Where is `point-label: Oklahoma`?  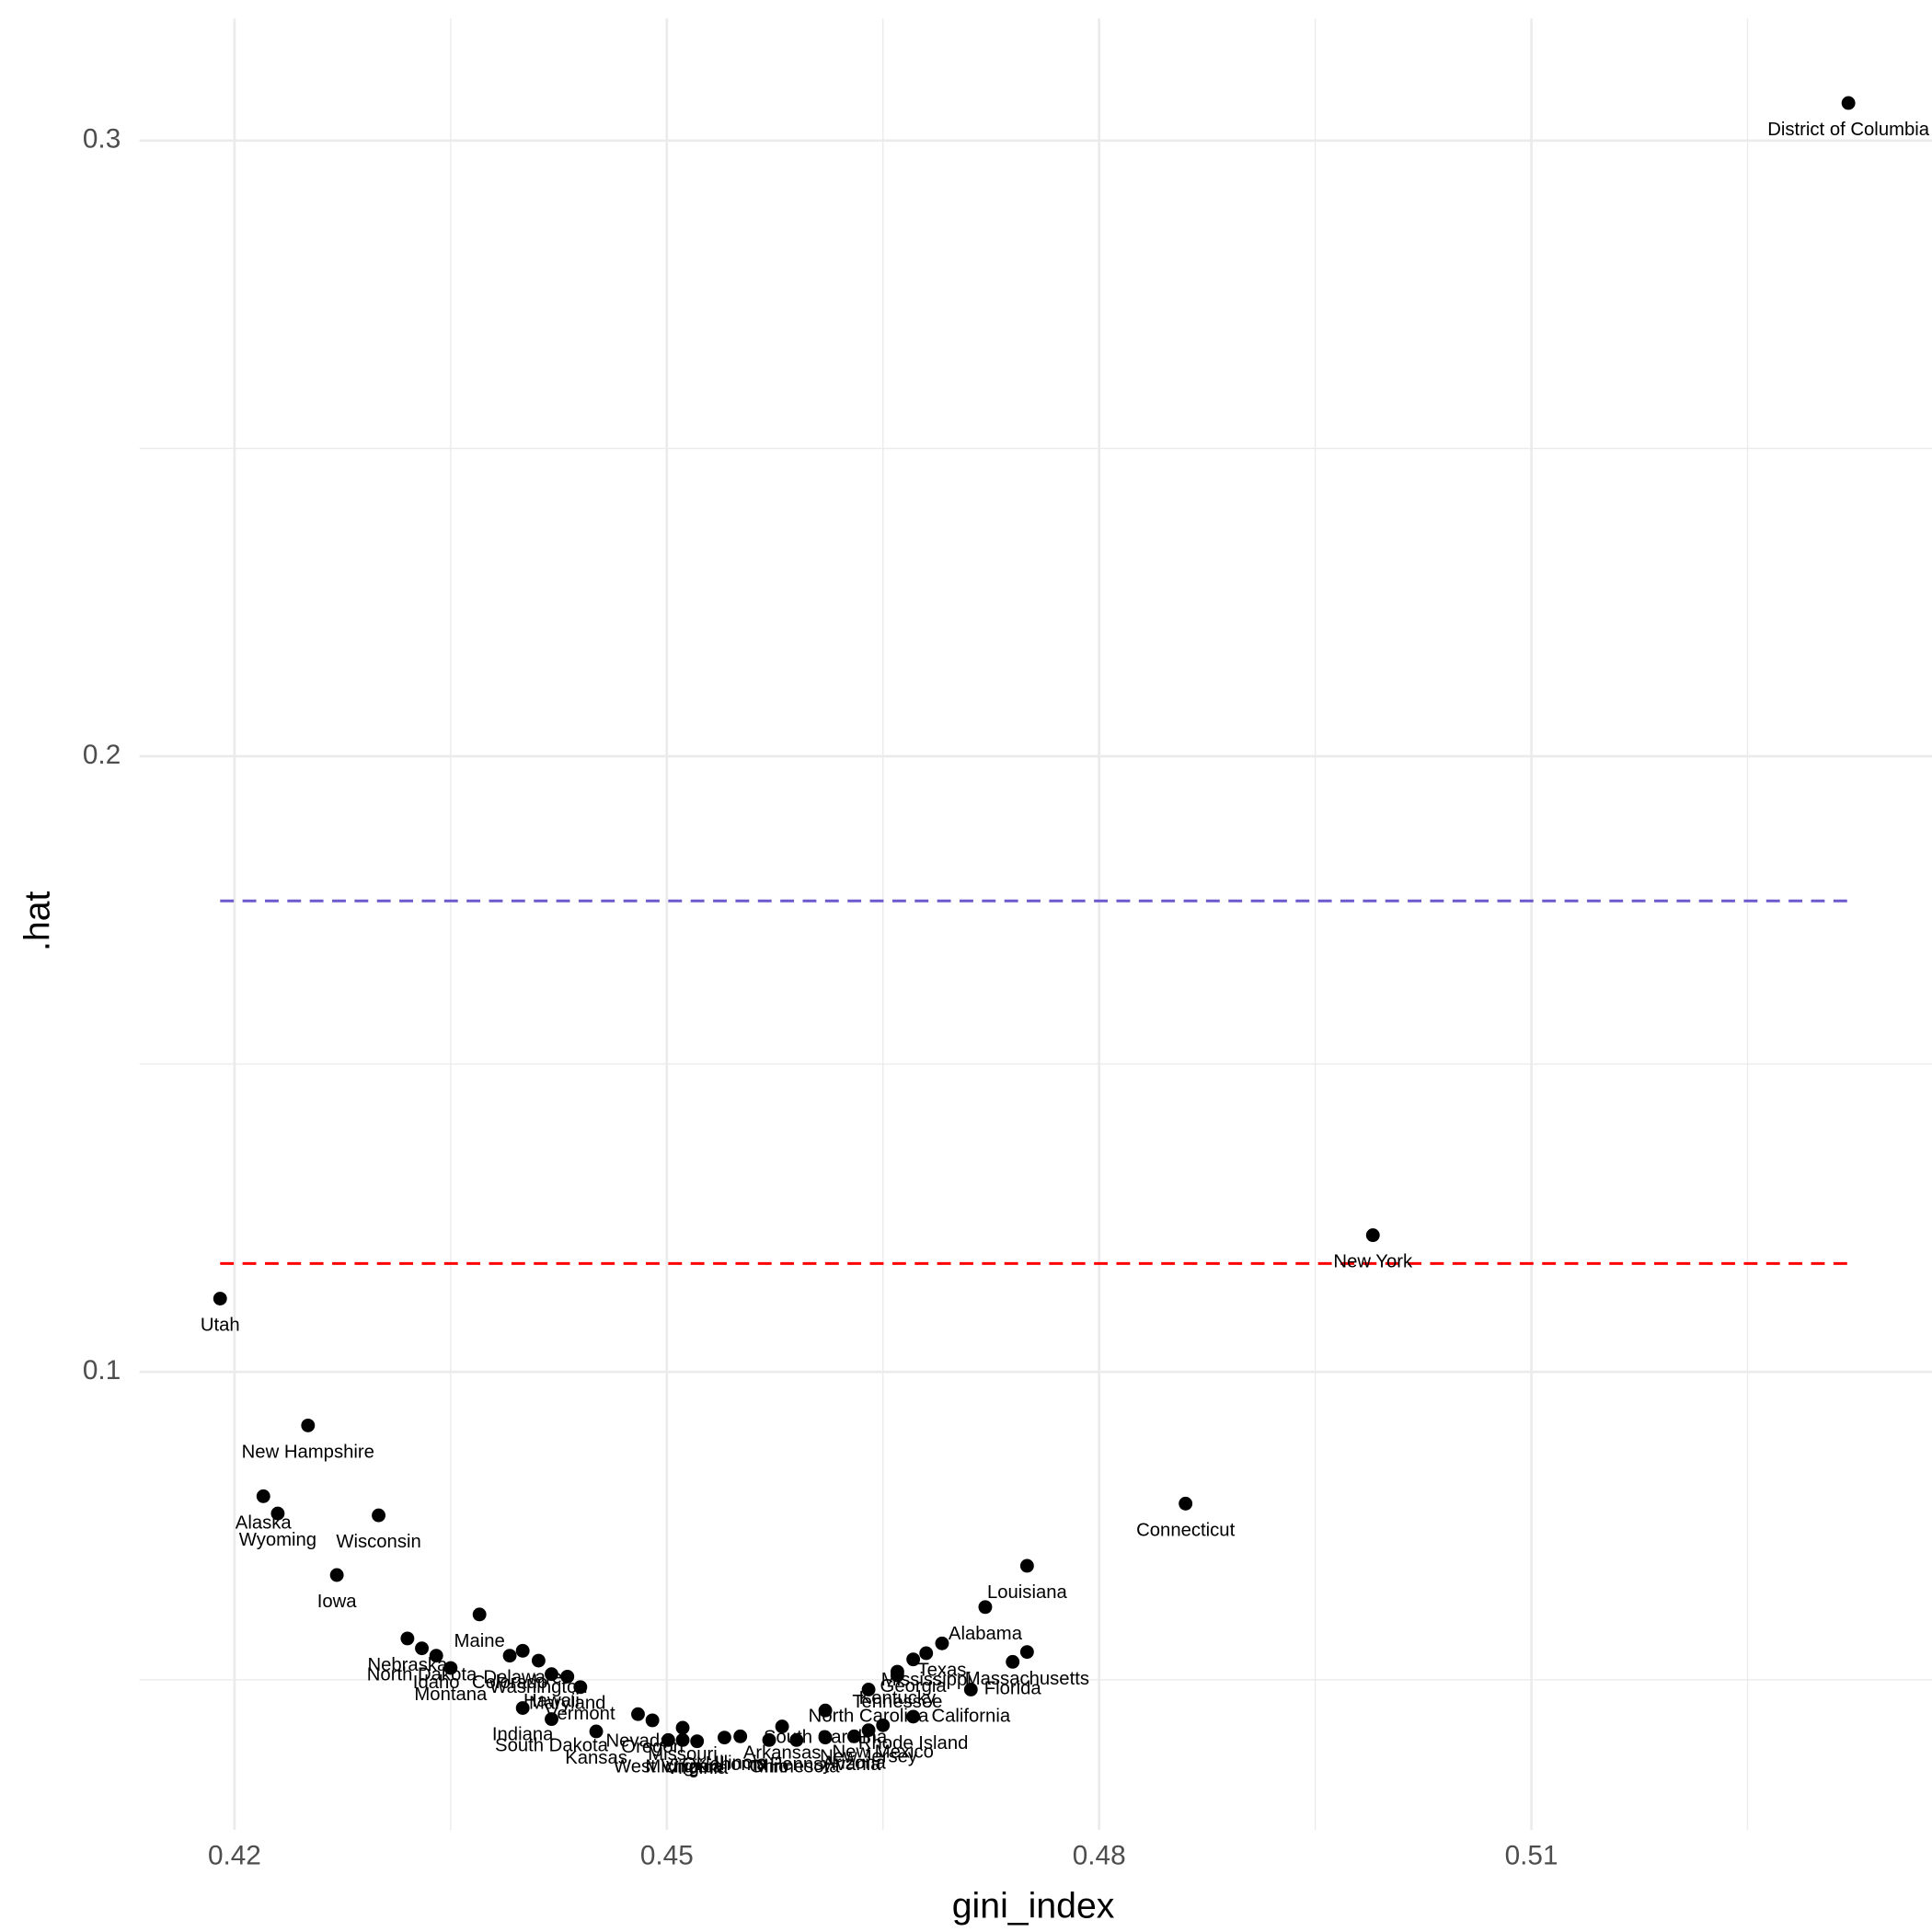
point-label: Oklahoma is located at coordinates (724, 1764).